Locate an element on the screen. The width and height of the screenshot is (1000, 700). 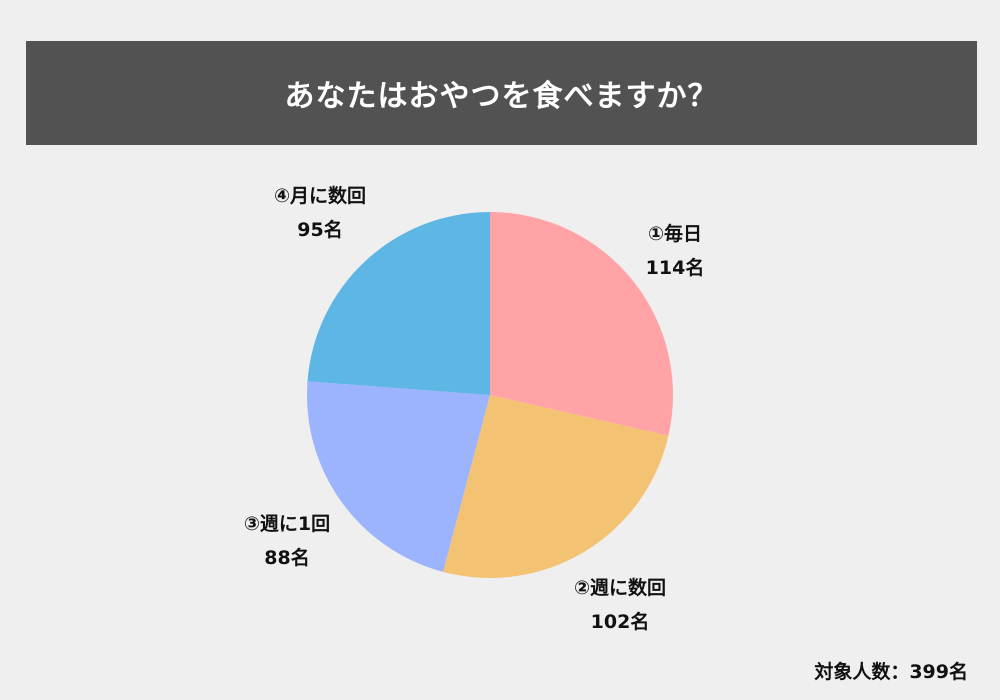
pie-slice-daily is located at coordinates (581, 324).